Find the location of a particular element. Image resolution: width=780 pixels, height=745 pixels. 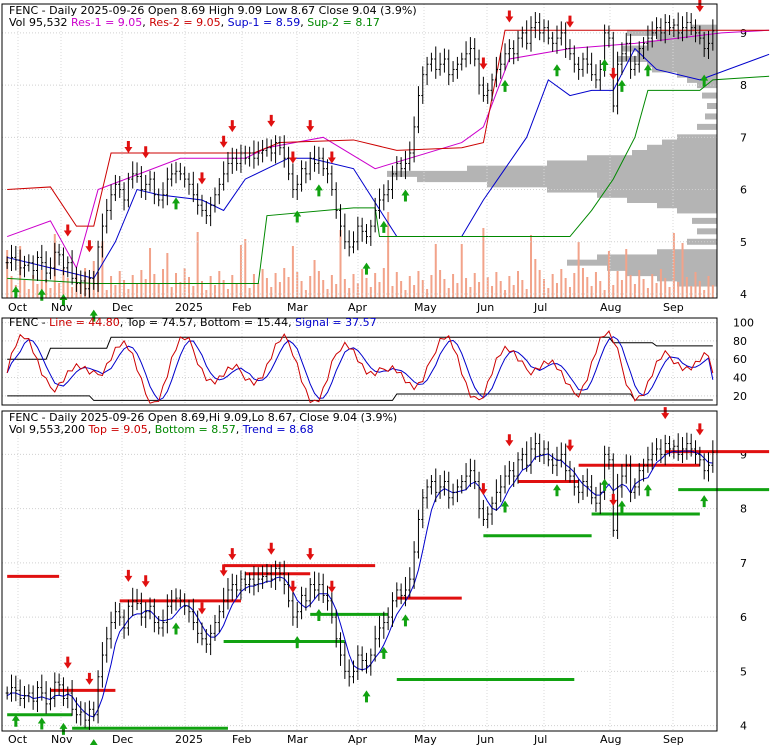

y-tick-label: 5 is located at coordinates (743, 242).